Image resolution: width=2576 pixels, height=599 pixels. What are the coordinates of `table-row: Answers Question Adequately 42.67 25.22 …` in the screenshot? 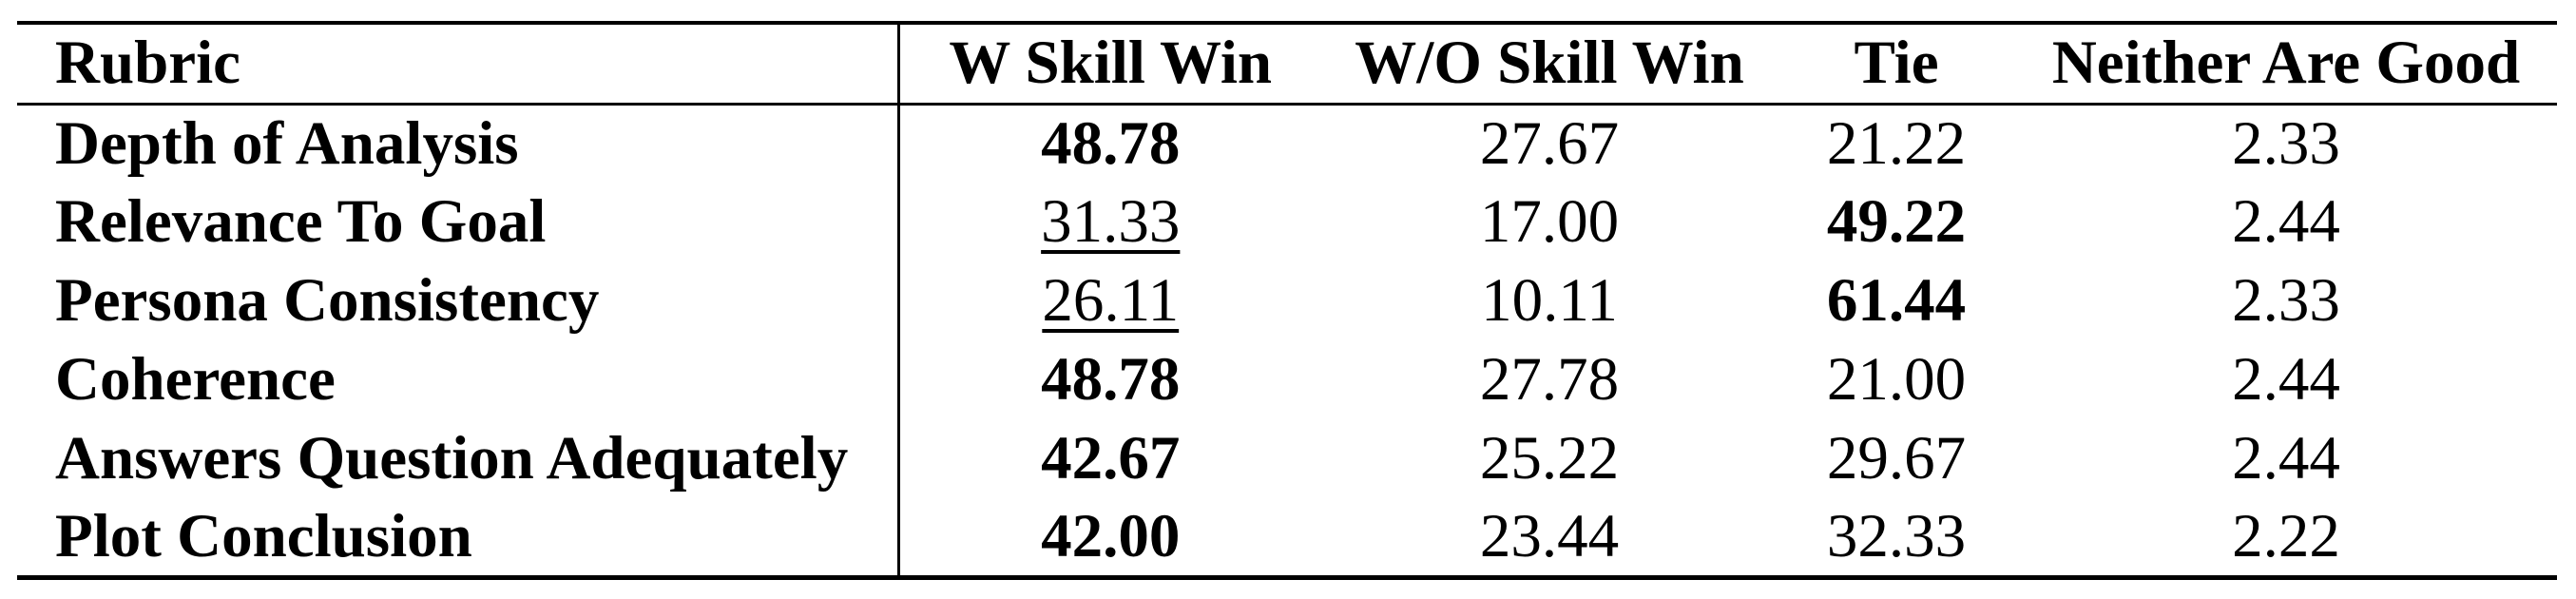 It's located at (1287, 458).